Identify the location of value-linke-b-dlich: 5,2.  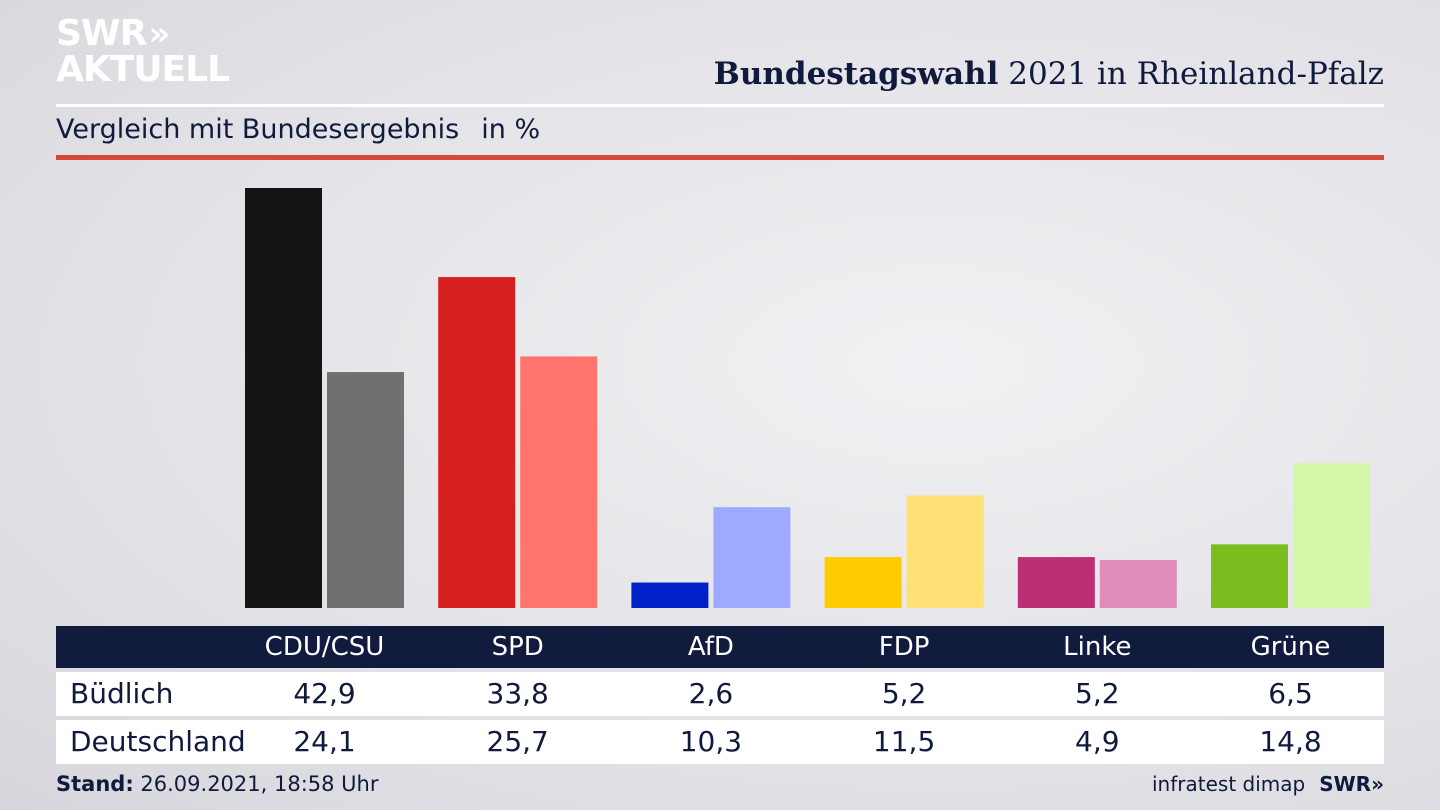
(1097, 693).